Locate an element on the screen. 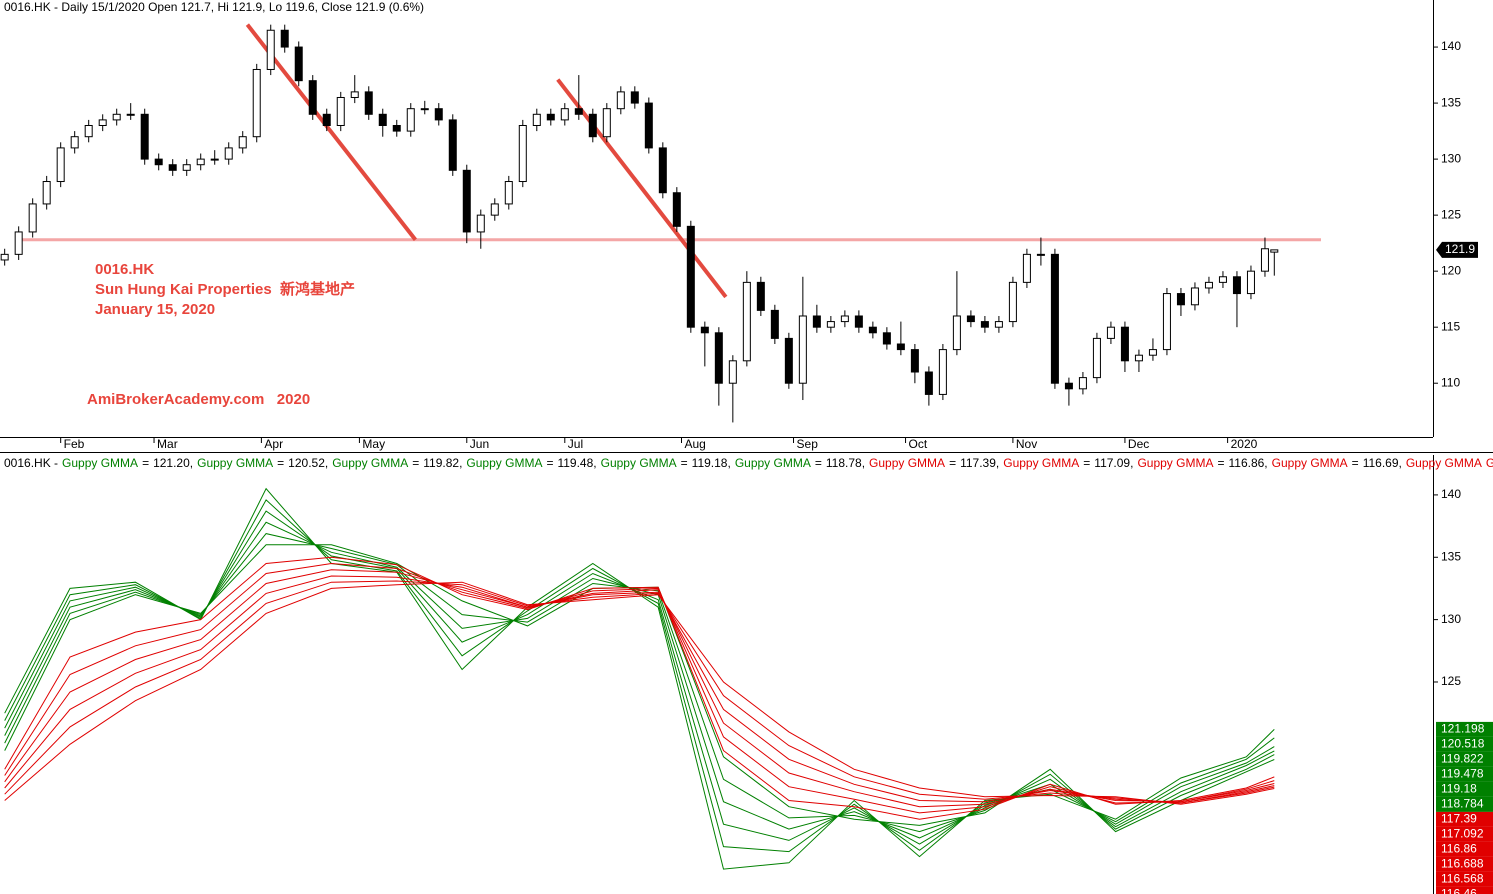 Image resolution: width=1493 pixels, height=894 pixels. y-tick-label: 140 is located at coordinates (1451, 494).